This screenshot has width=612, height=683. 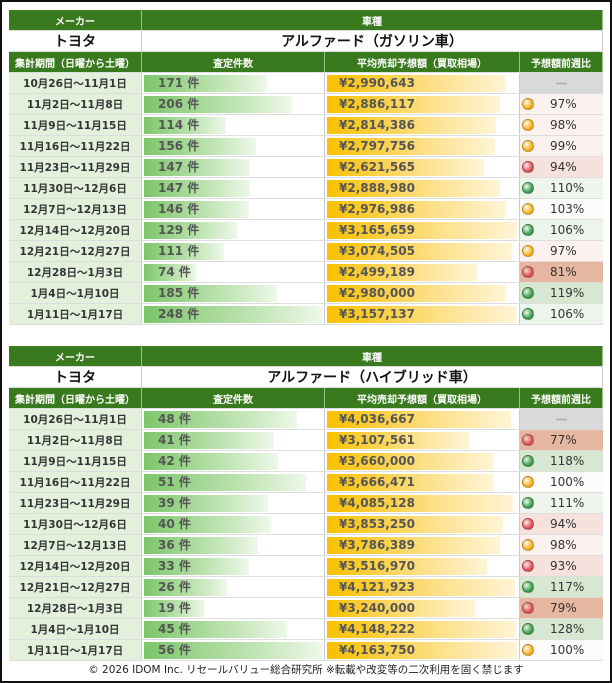 What do you see at coordinates (306, 167) in the screenshot?
I see `table-row: 11月23日～11月29日 147 件 ¥2,621,565 94%` at bounding box center [306, 167].